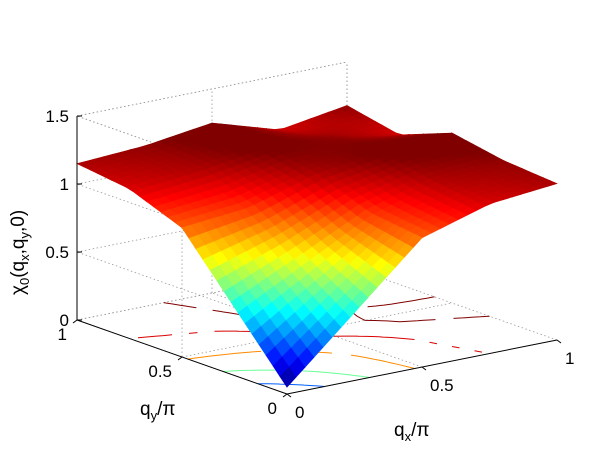 This screenshot has width=600, height=450. I want to click on z-axis-label-open: (q, so click(18, 269).